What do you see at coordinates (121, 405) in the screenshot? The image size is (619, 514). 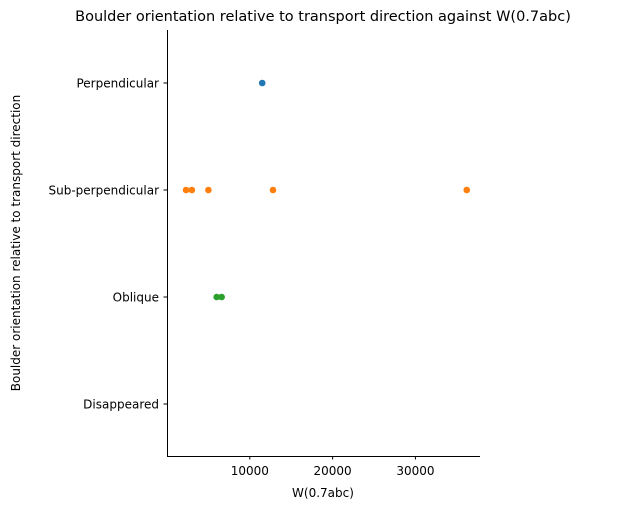 I see `y-tick-label-disappeared: Disappeared` at bounding box center [121, 405].